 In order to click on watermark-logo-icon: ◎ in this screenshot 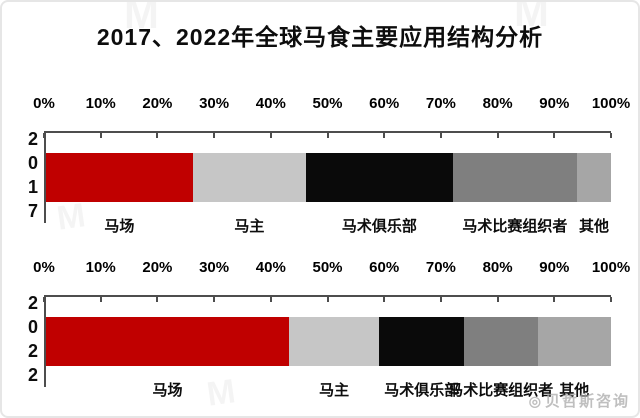, I will do `click(535, 401)`.